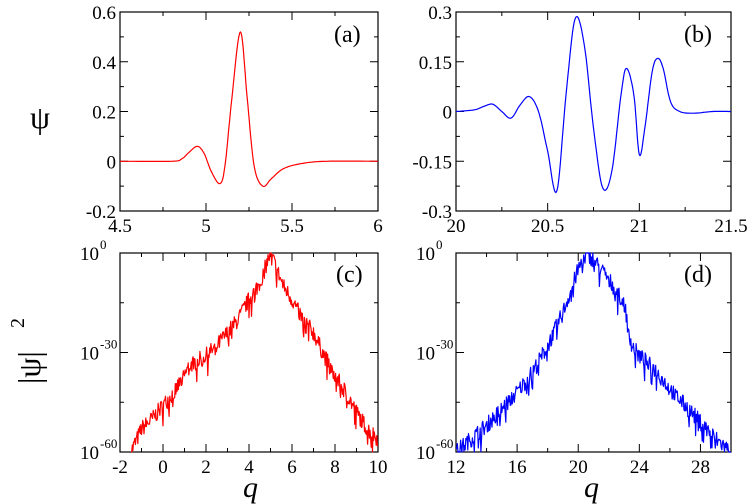  Describe the element at coordinates (249, 467) in the screenshot. I see `x-tick-label: 4` at that location.